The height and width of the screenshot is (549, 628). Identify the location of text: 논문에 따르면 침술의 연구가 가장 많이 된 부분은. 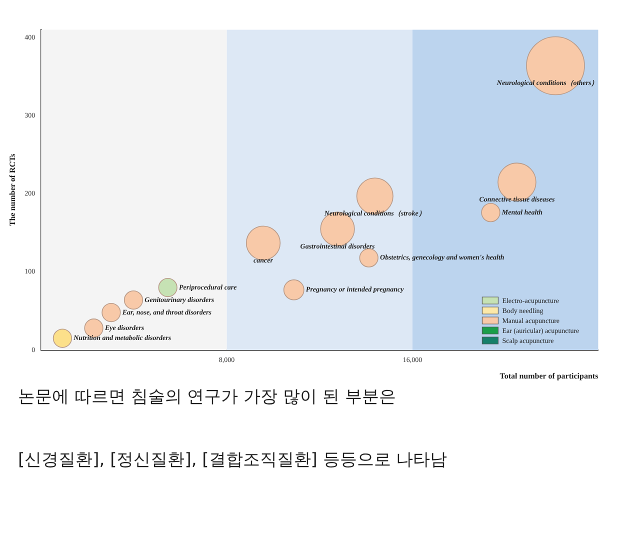
(207, 397).